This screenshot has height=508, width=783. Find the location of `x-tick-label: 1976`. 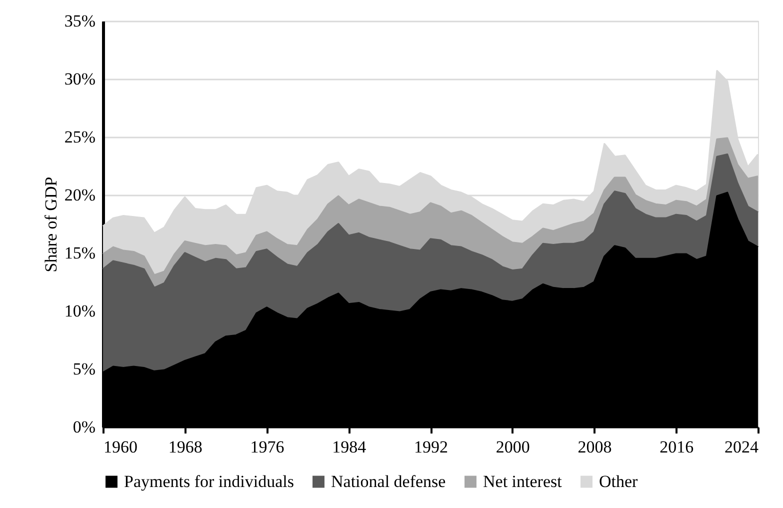

x-tick-label: 1976 is located at coordinates (267, 447).